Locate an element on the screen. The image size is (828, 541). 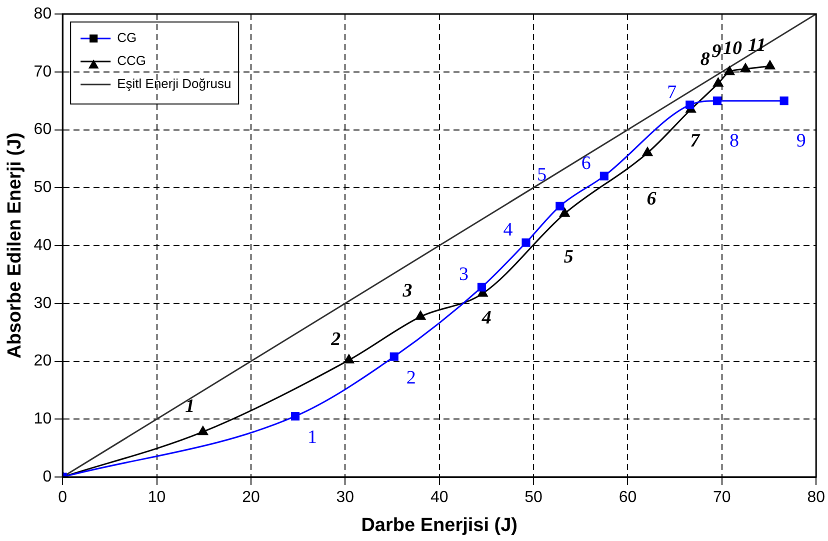
y-tick-label: 30 is located at coordinates (43, 303).